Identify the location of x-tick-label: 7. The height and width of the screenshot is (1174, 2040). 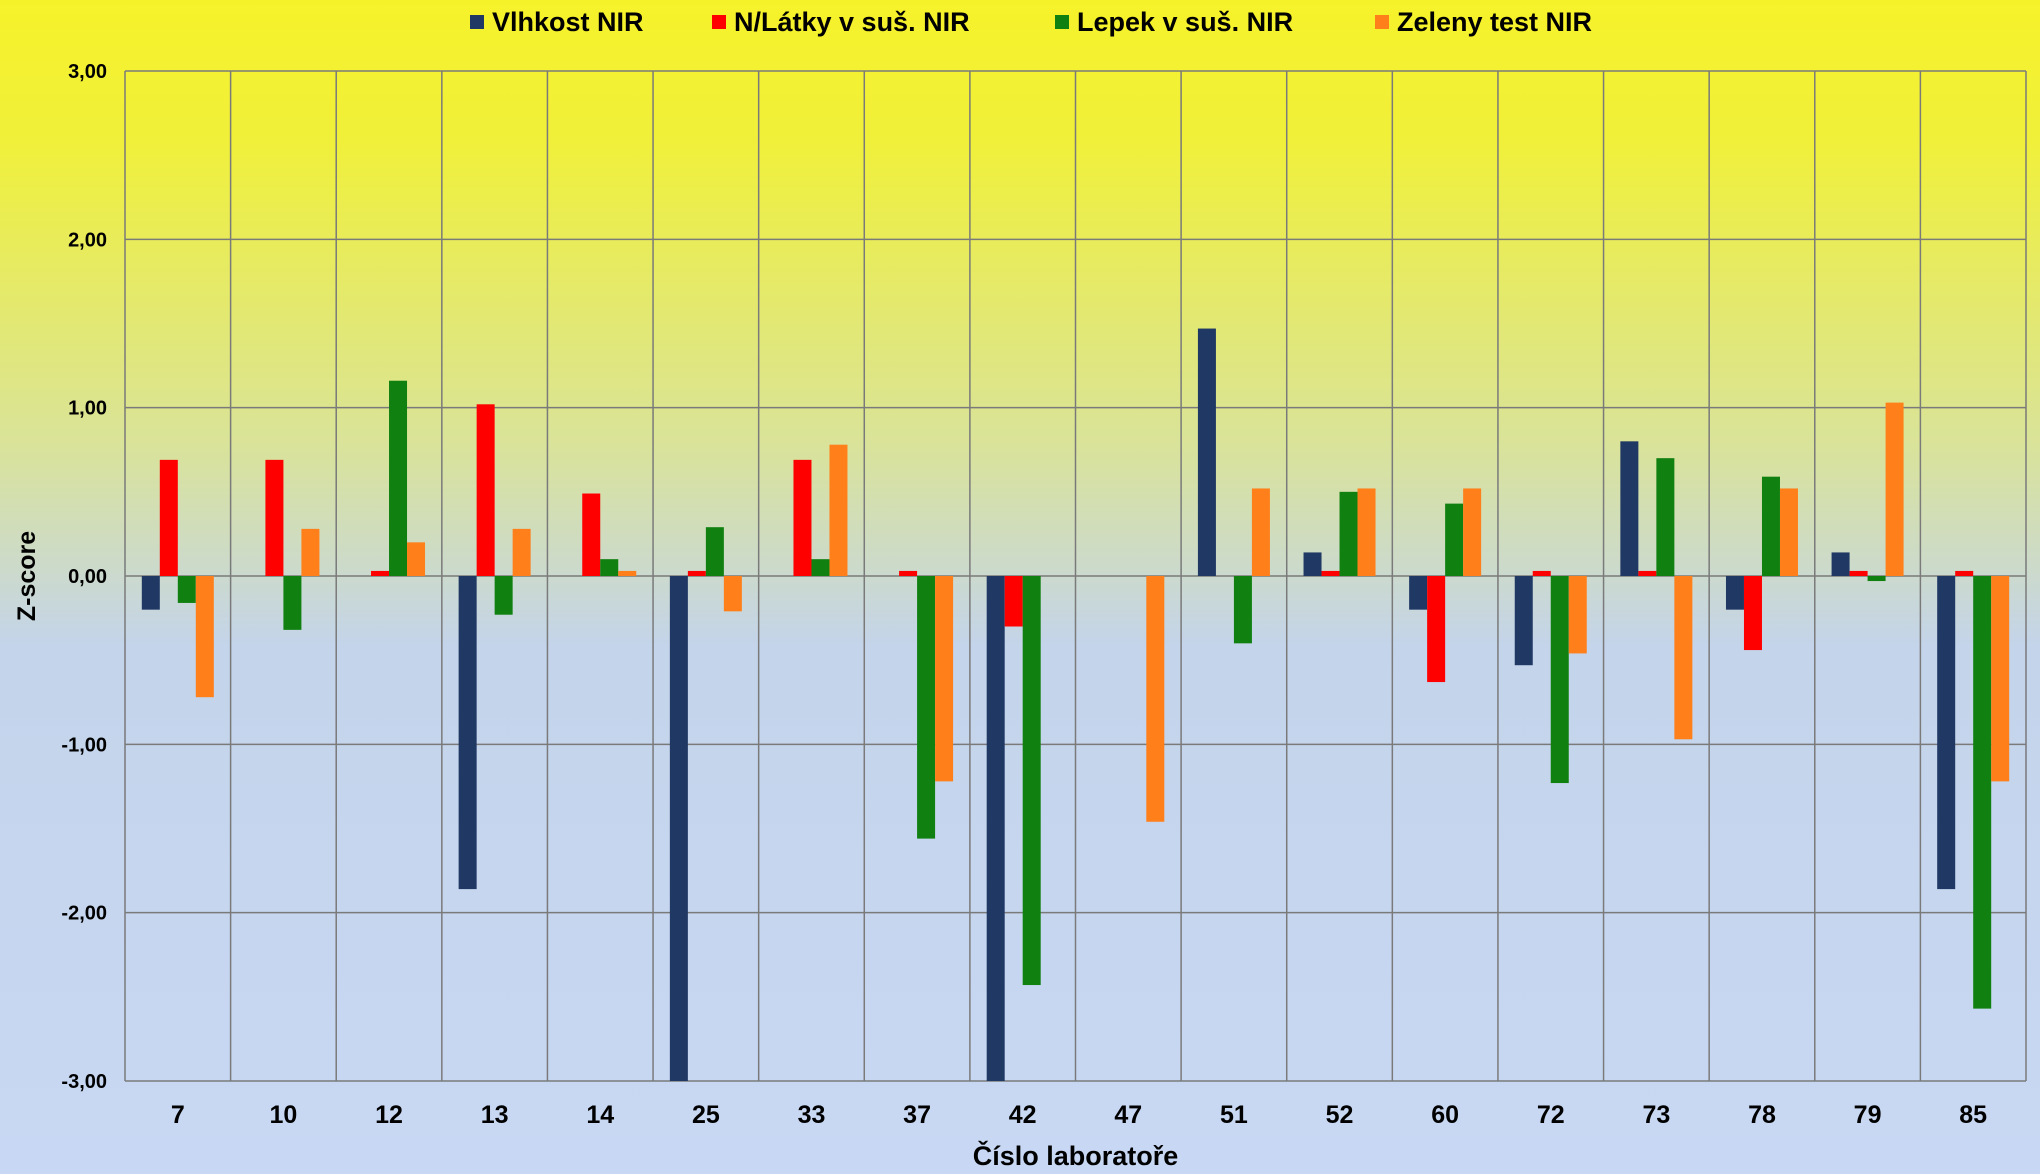
(178, 1115).